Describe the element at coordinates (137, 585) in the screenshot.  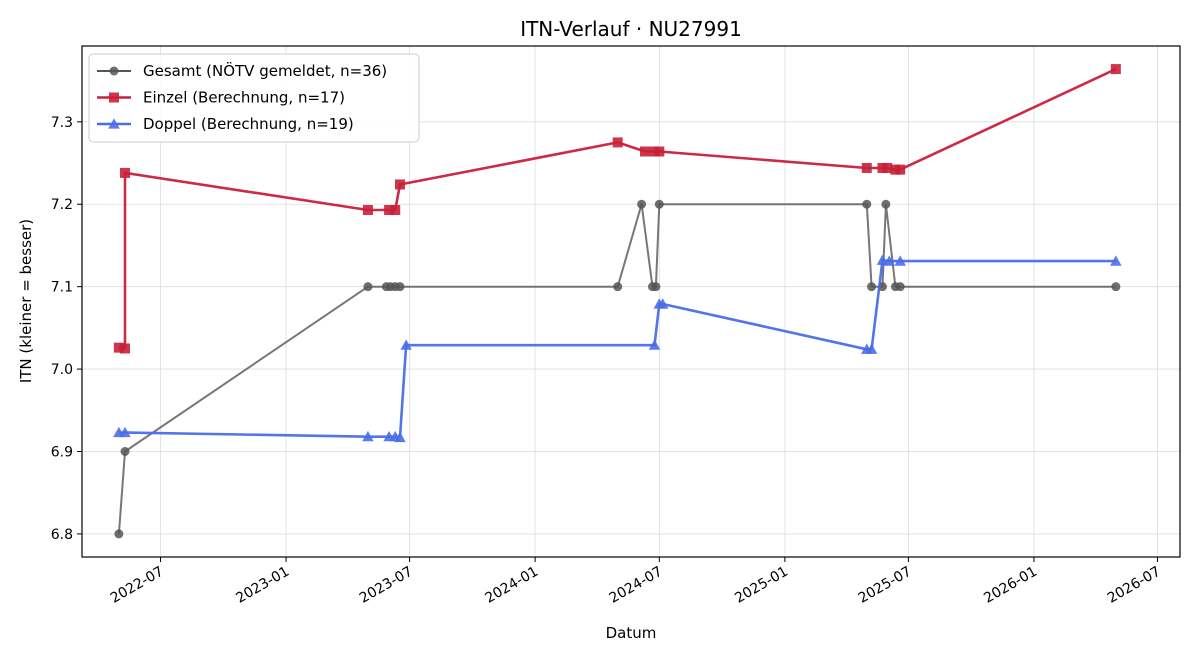
I see `x-tick-label: 2022-07` at that location.